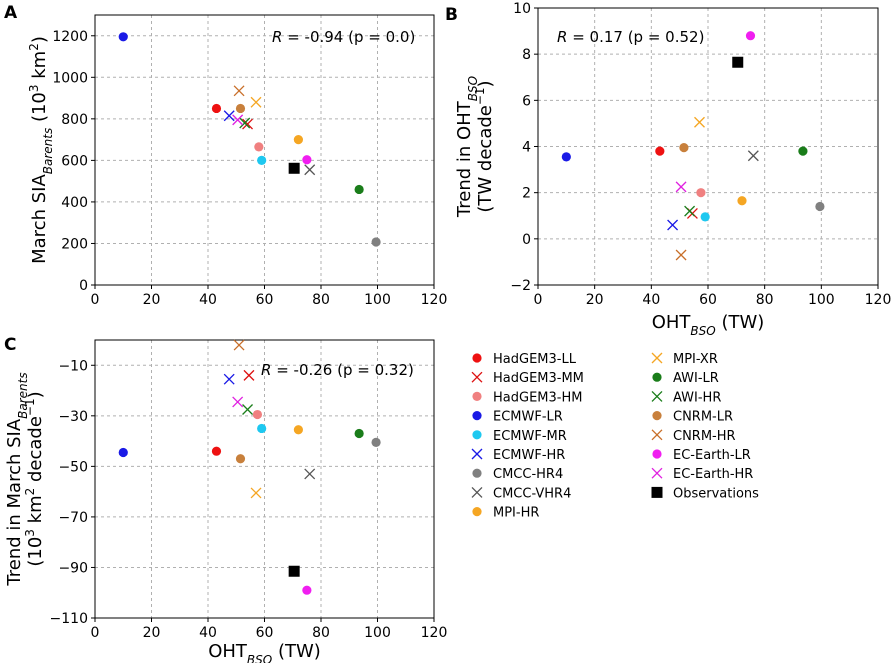 This screenshot has height=663, width=894. I want to click on legend-label: ECMWF-LR, so click(528, 417).